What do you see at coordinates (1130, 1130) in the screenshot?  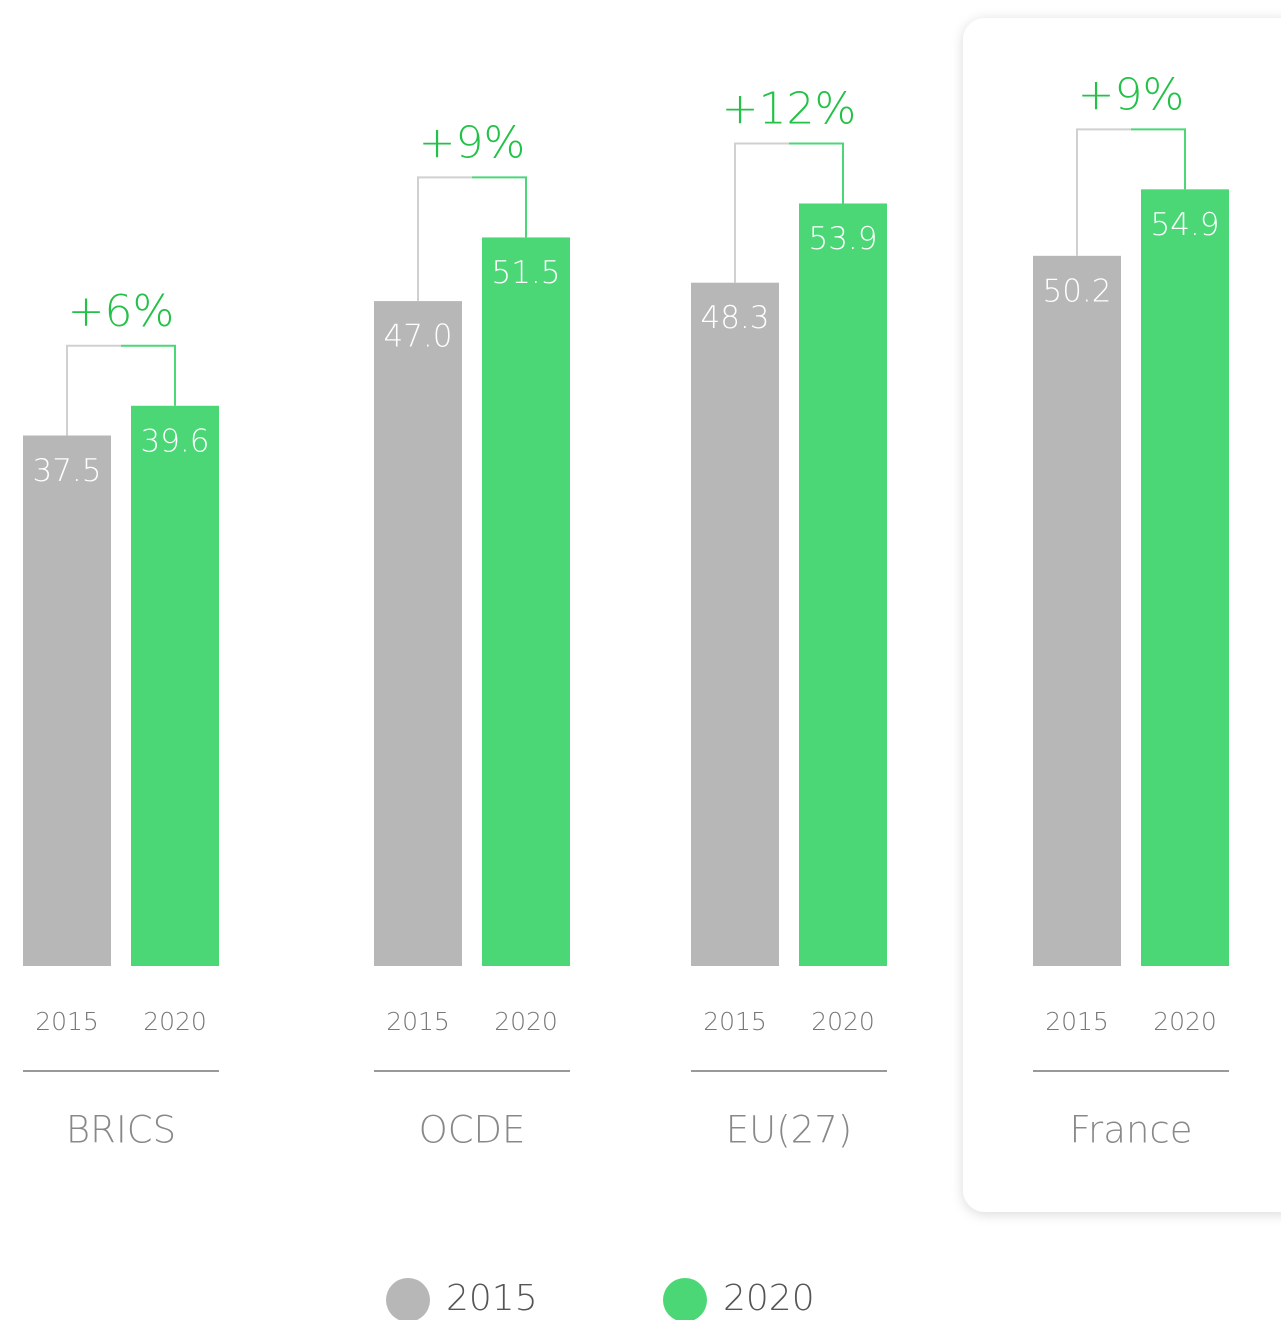 I see `category-label: France` at bounding box center [1130, 1130].